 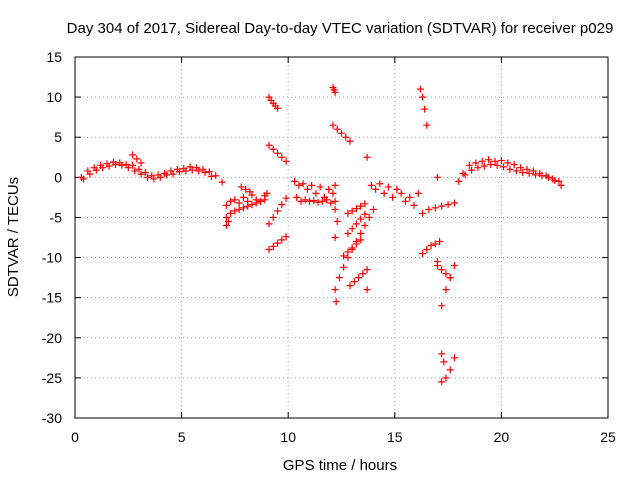 I want to click on x-tick-label: 10, so click(x=288, y=437).